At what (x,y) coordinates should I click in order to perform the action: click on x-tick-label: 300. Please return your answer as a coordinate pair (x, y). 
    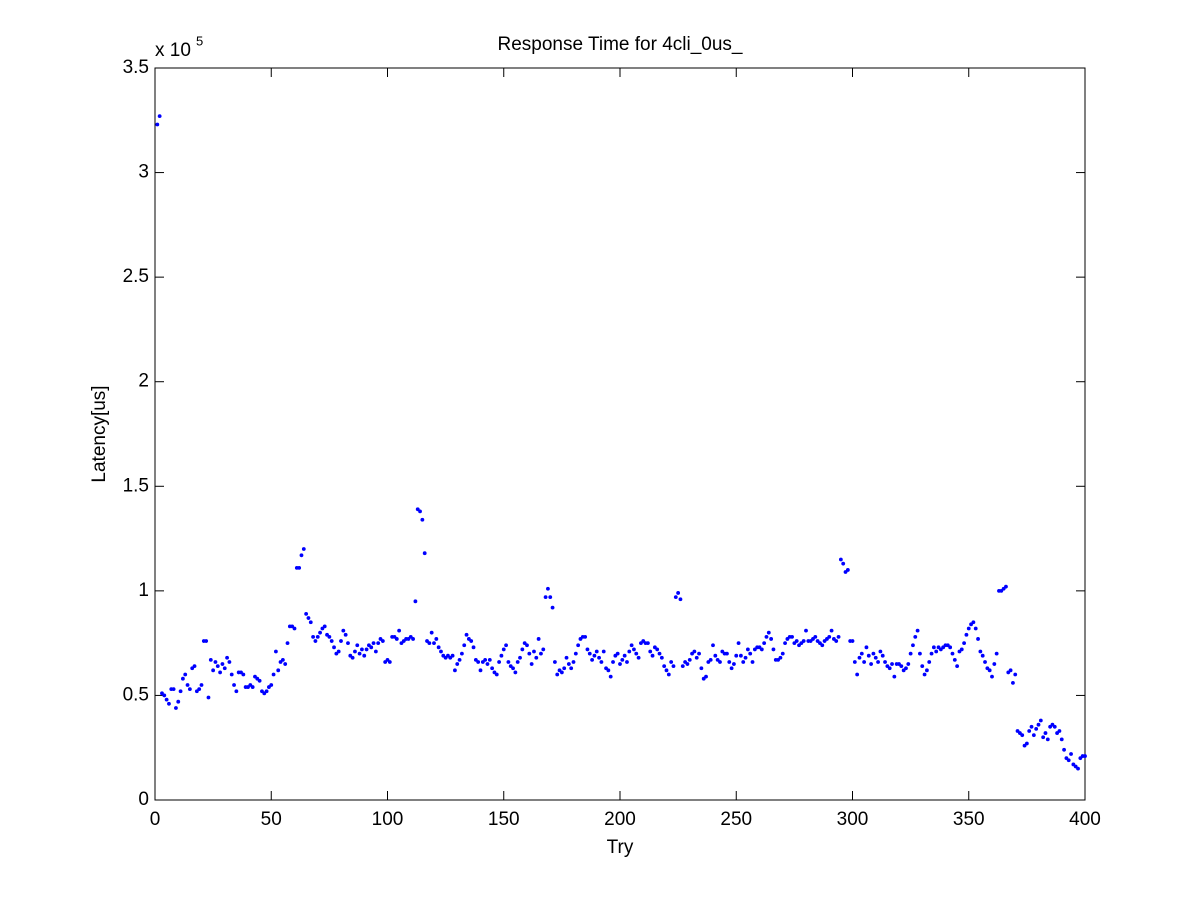
    Looking at the image, I should click on (853, 819).